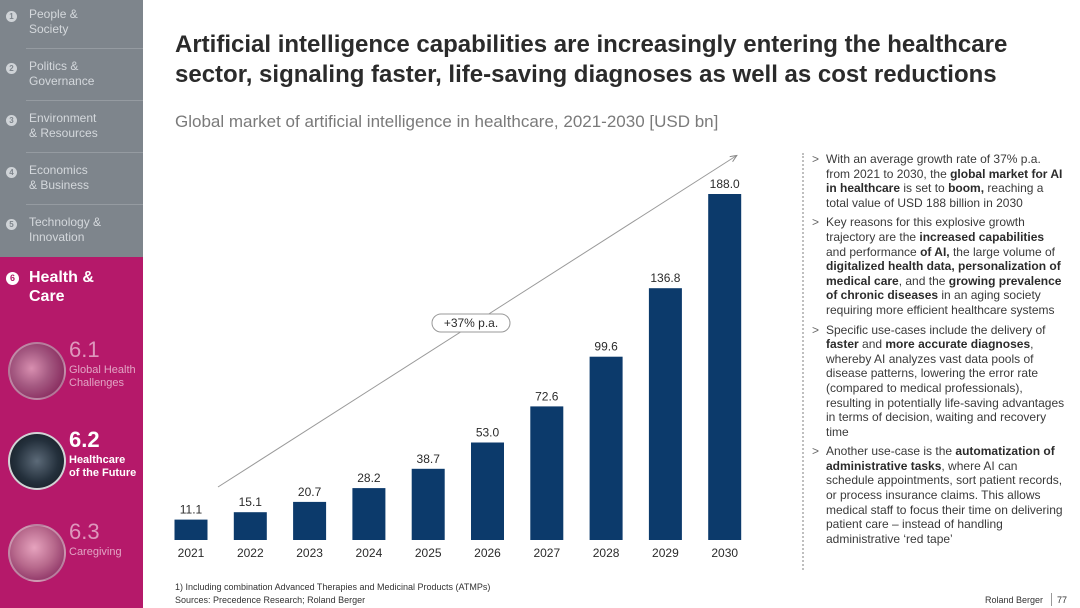 The image size is (1080, 608). What do you see at coordinates (369, 478) in the screenshot?
I see `value-label-2024: 28.2` at bounding box center [369, 478].